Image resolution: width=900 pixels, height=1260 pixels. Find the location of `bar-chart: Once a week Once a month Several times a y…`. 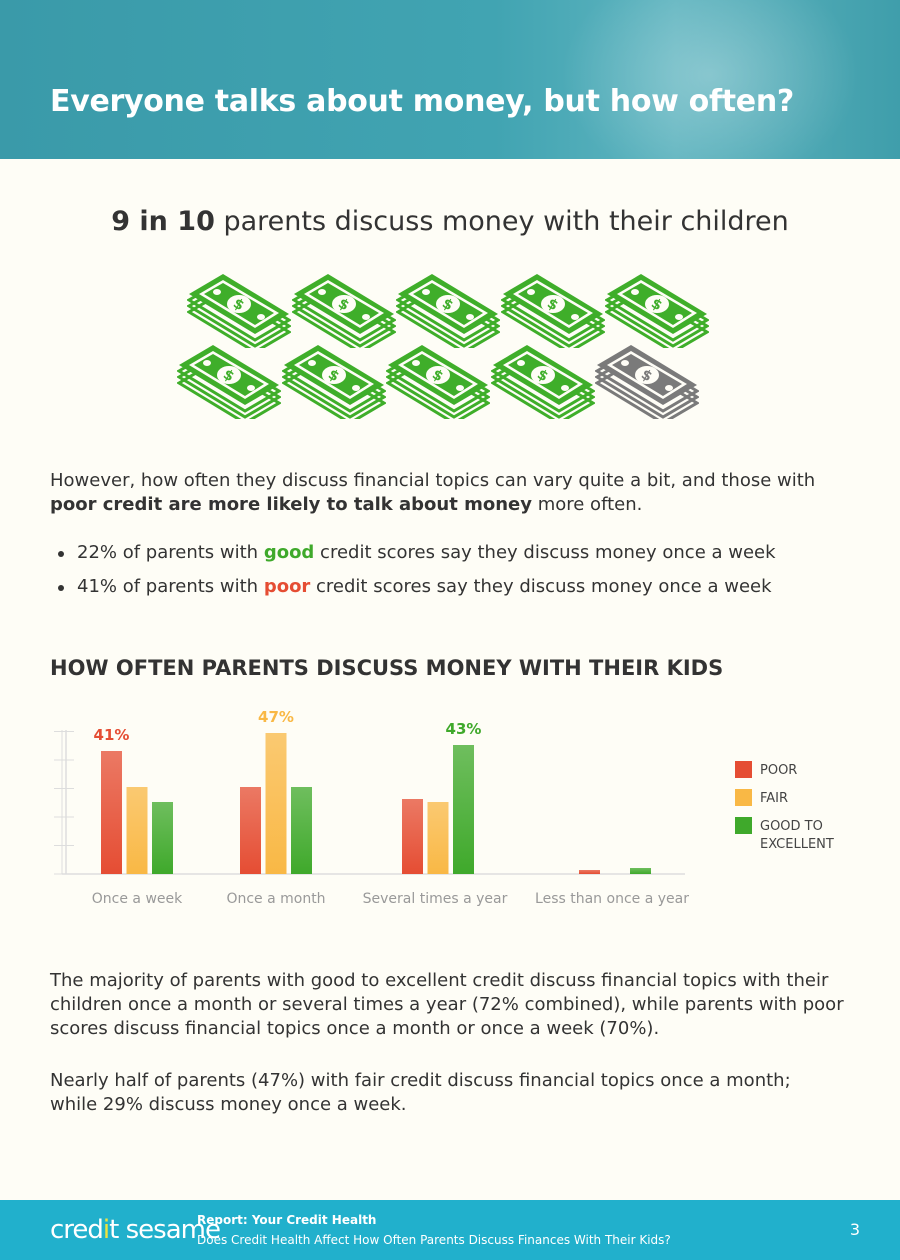

bar-chart: Once a week Once a month Several times a y… is located at coordinates (371, 807).